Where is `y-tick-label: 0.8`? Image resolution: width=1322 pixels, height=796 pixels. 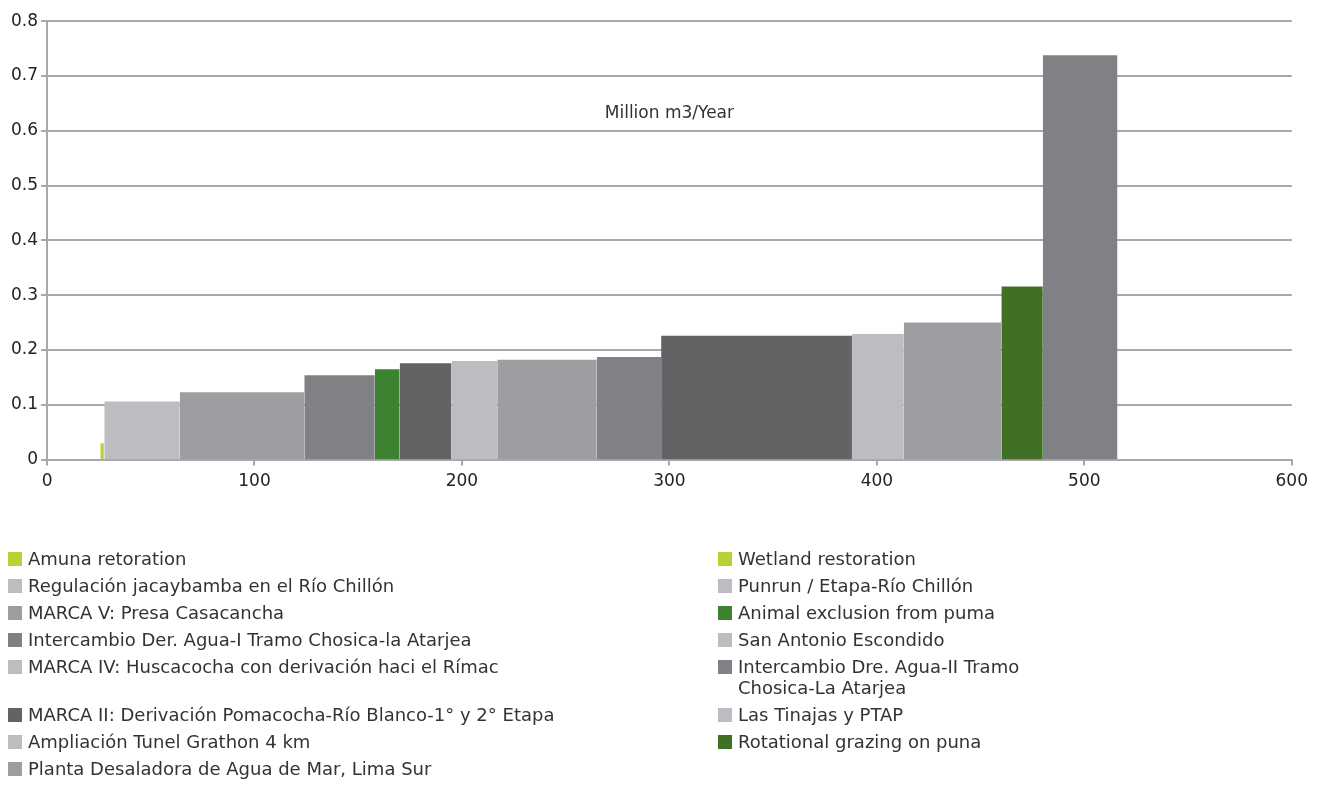 y-tick-label: 0.8 is located at coordinates (24, 19).